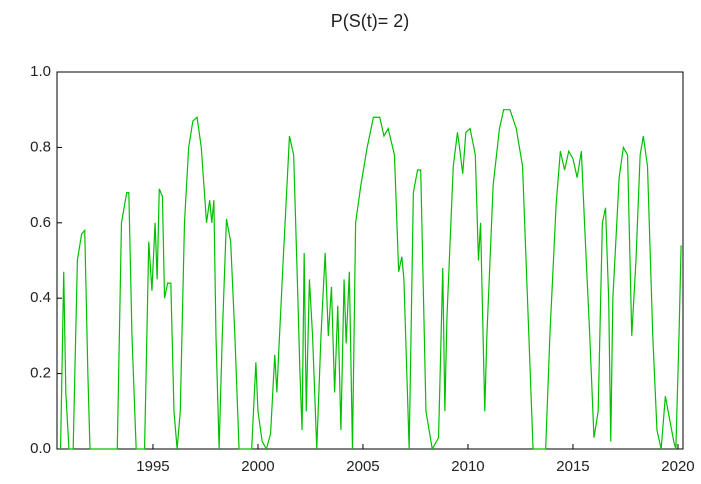 This screenshot has width=701, height=484. What do you see at coordinates (257, 466) in the screenshot?
I see `x-tick-label: 2000` at bounding box center [257, 466].